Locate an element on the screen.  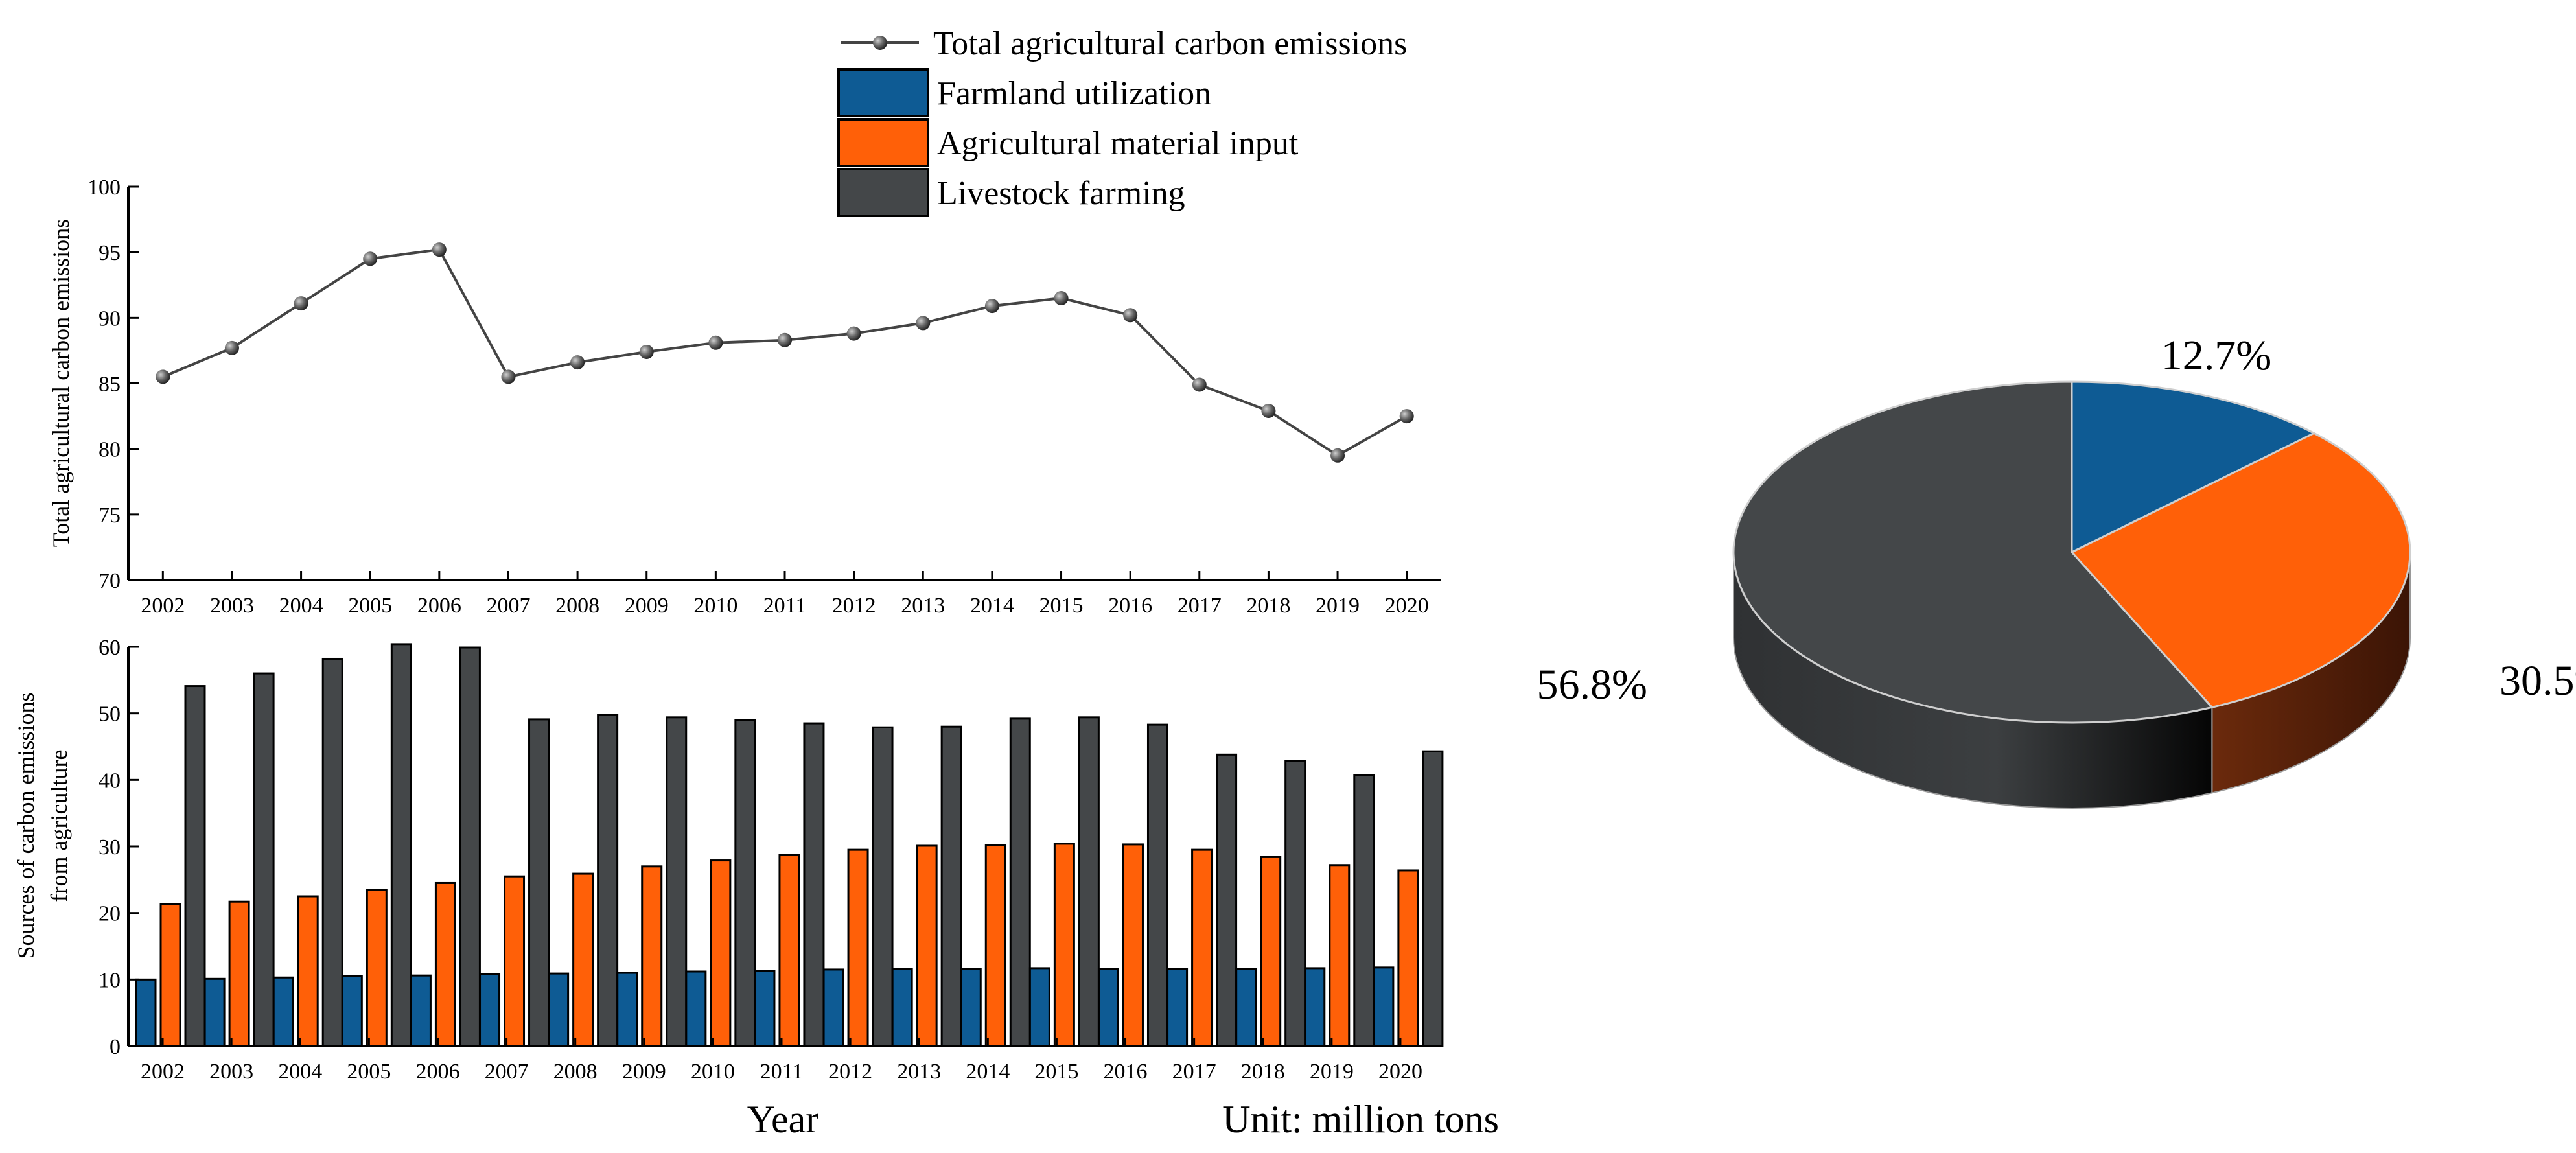
legend-swatch-farmland is located at coordinates (883, 92).